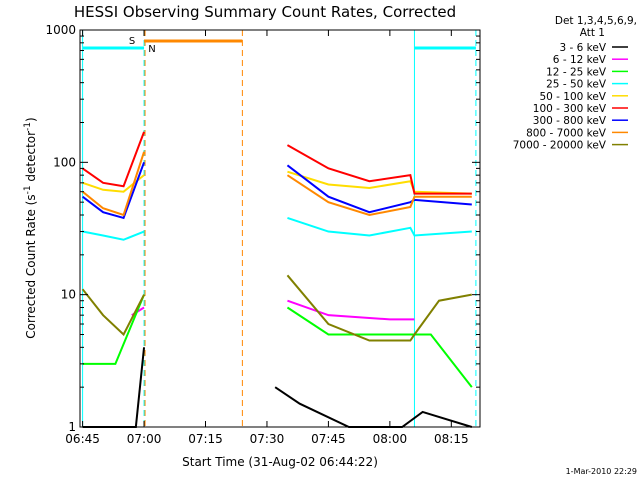 Image resolution: width=640 pixels, height=480 pixels. What do you see at coordinates (560, 146) in the screenshot?
I see `legend-label-8: 7000 - 20000 keV` at bounding box center [560, 146].